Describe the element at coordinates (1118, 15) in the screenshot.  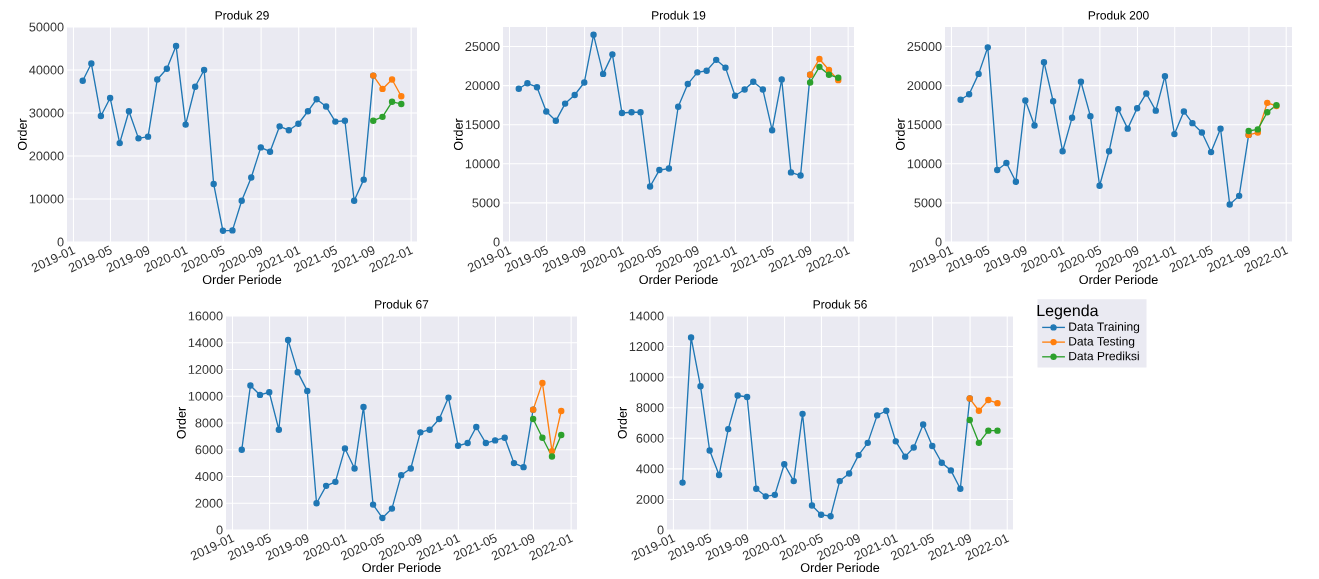
I see `chart-title: Produk 200` at that location.